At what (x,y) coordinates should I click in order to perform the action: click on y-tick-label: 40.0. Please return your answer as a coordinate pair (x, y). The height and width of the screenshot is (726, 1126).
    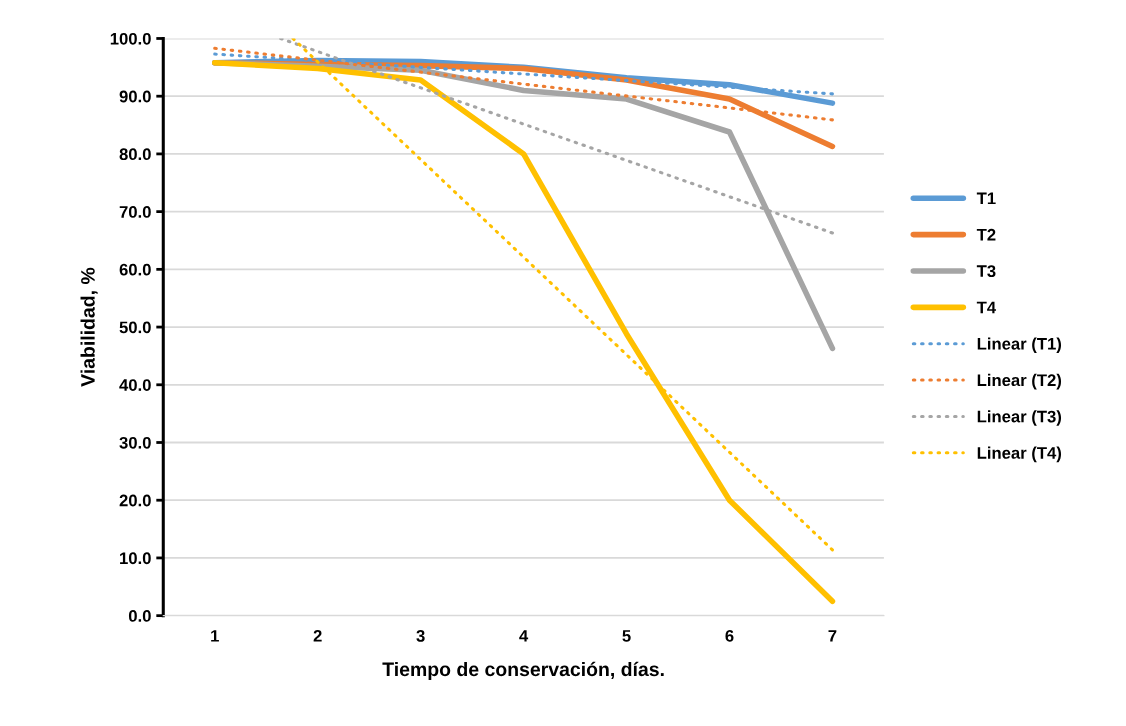
    Looking at the image, I should click on (135, 385).